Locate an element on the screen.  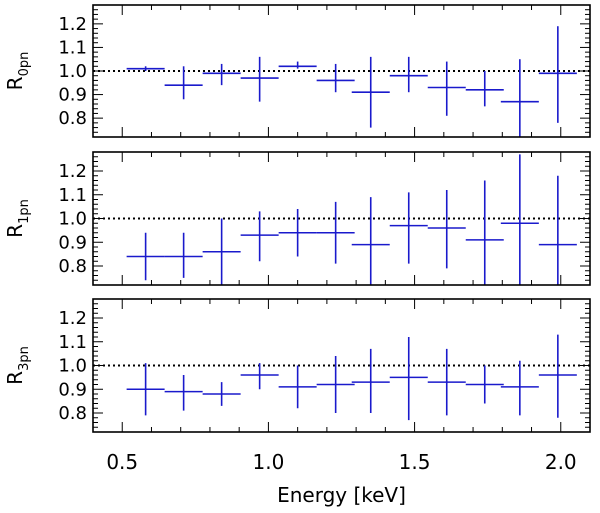
error-bars is located at coordinates (351, 377).